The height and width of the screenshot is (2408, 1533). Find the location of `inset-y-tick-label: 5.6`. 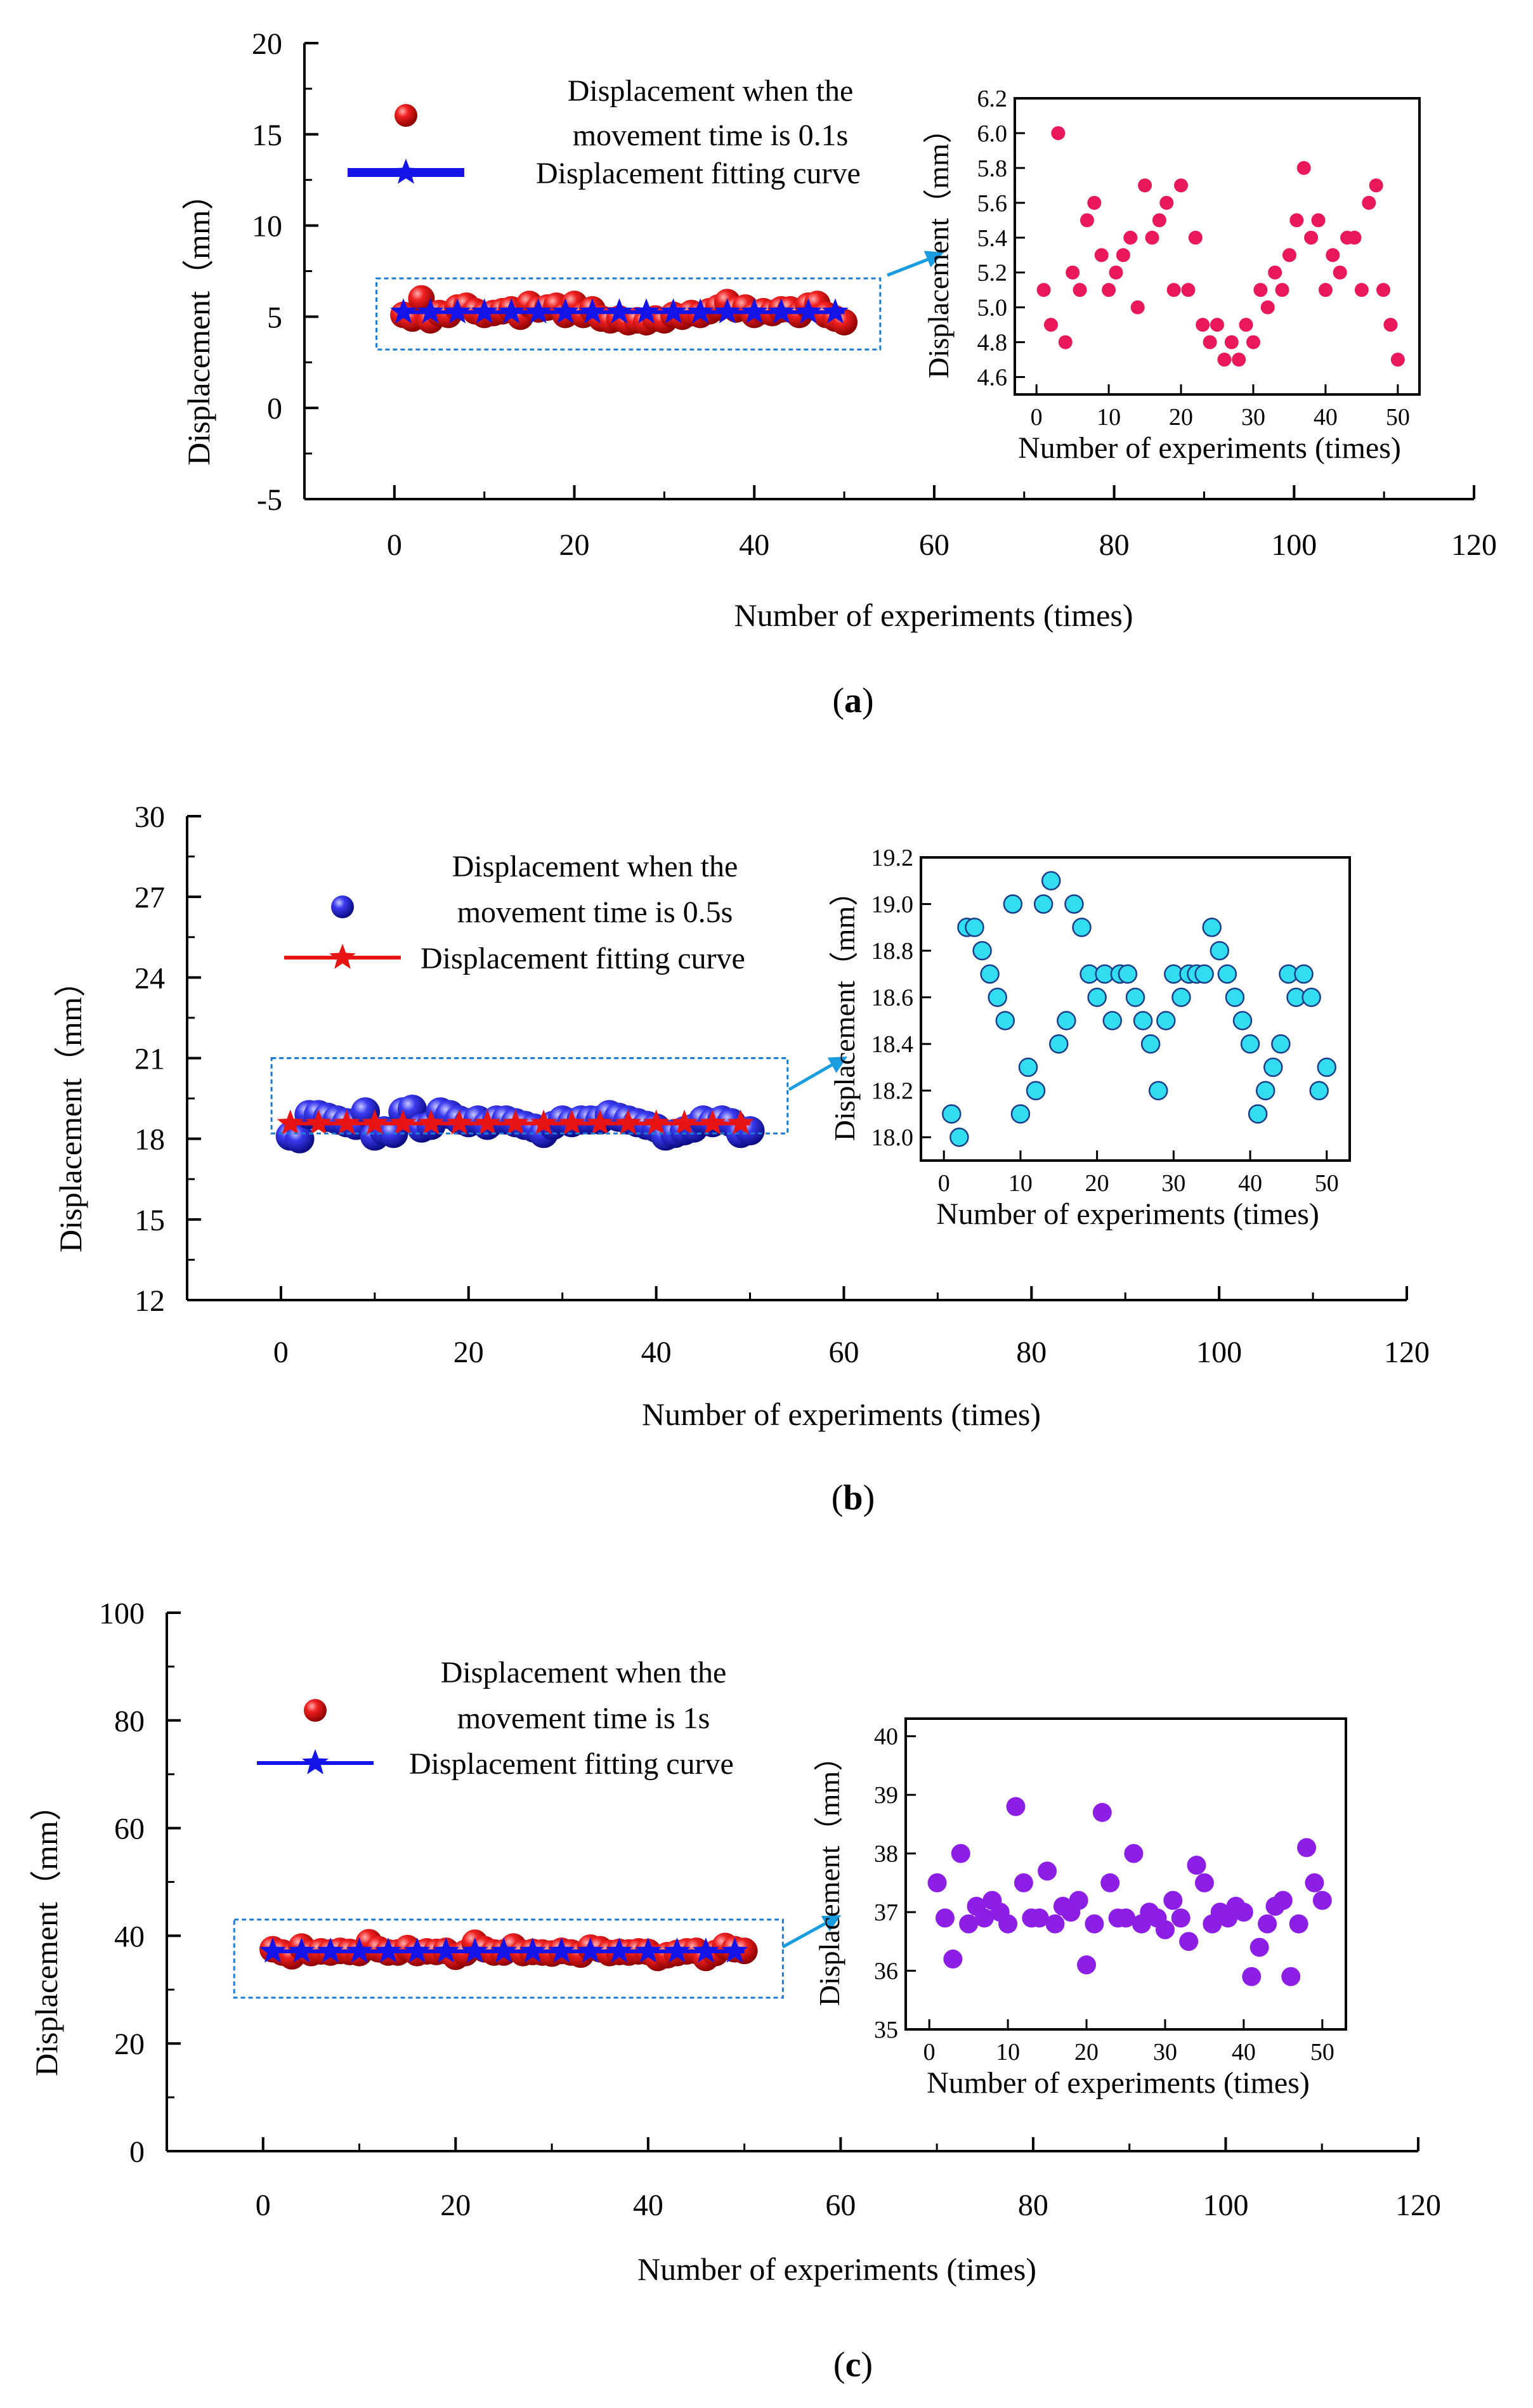

inset-y-tick-label: 5.6 is located at coordinates (992, 204).